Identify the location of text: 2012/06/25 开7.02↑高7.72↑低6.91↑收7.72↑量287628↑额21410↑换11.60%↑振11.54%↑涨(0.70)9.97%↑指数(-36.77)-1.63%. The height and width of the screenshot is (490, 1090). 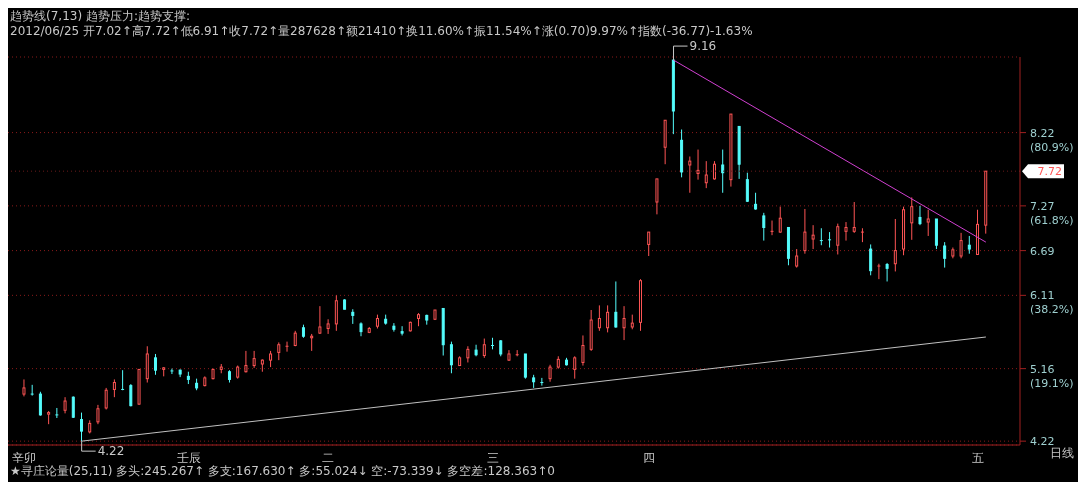
(382, 31).